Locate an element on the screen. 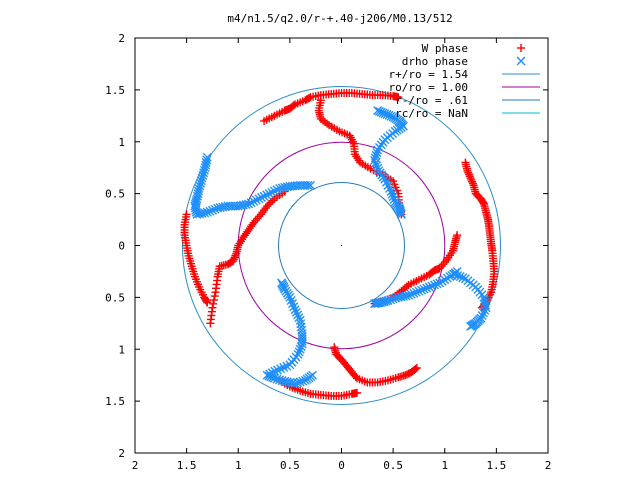  y-tick-label: 0.5 is located at coordinates (115, 297).